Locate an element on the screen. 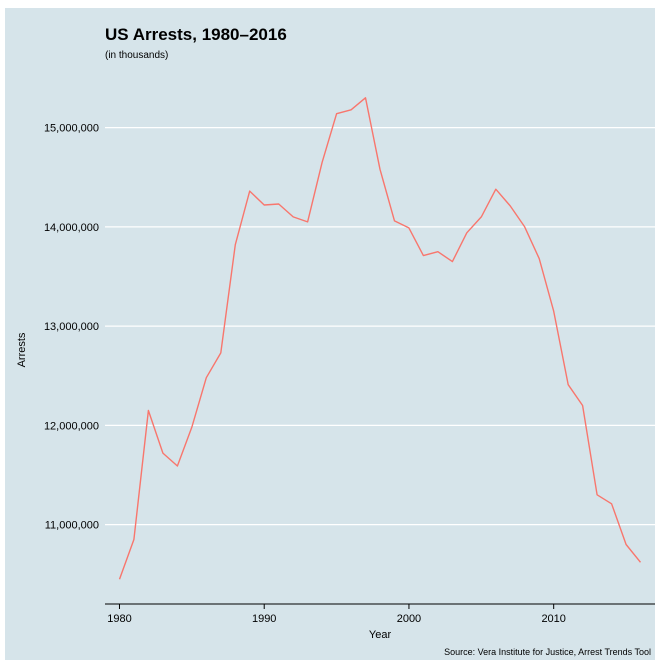  chart-subtitle: (in thousands) is located at coordinates (136, 55).